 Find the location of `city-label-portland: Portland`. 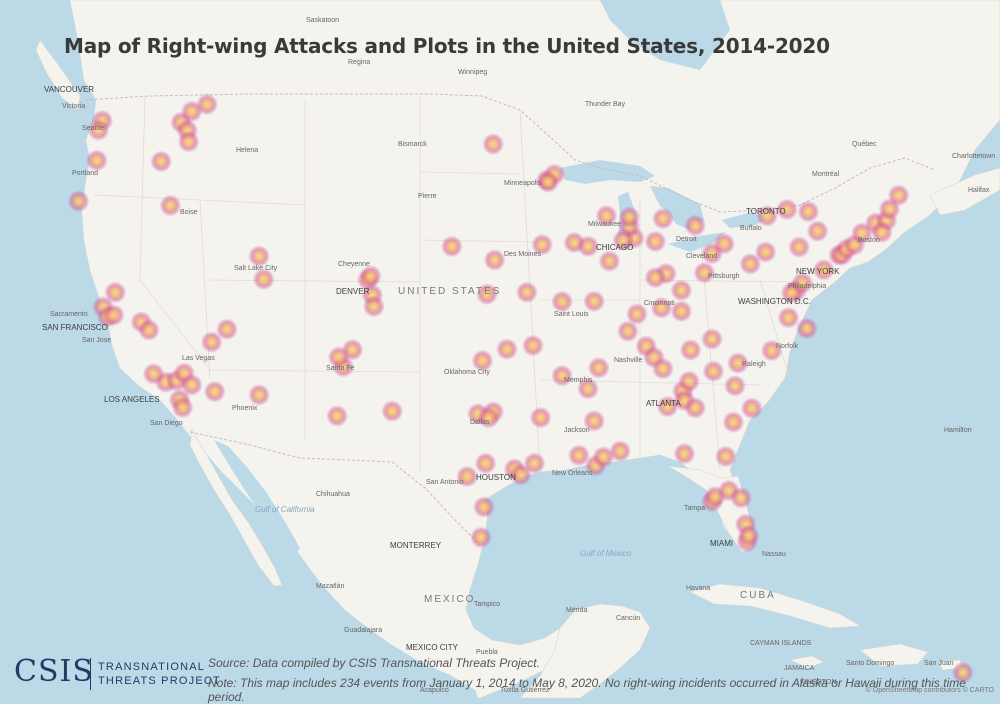

city-label-portland: Portland is located at coordinates (85, 173).